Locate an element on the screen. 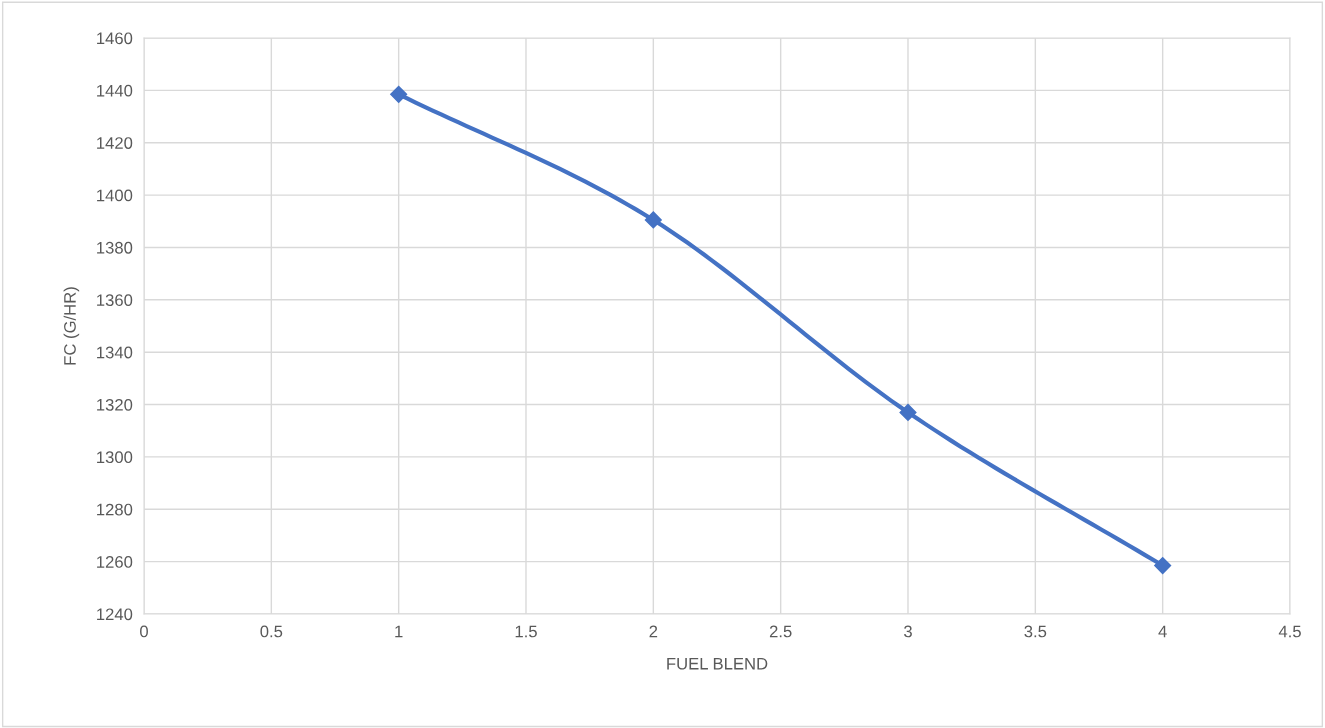 This screenshot has width=1325, height=728. x-tick-label: 4 is located at coordinates (1162, 631).